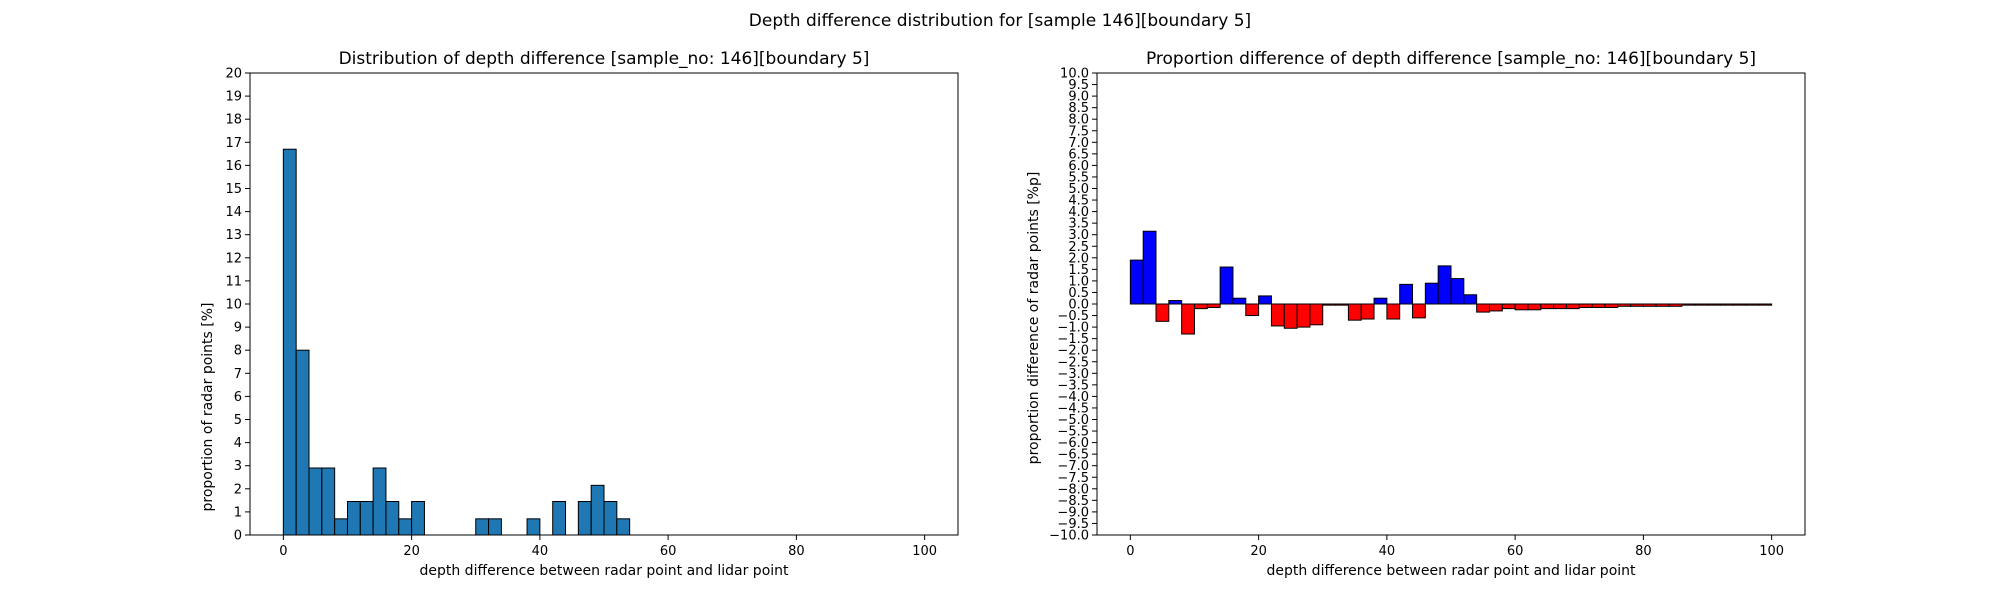  I want to click on y-tick-label: −3.5, so click(1073, 385).